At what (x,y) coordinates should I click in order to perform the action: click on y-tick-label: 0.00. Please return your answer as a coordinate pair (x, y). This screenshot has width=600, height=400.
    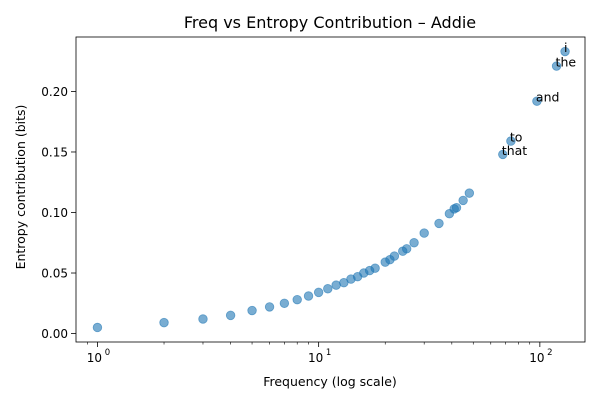
    Looking at the image, I should click on (54, 334).